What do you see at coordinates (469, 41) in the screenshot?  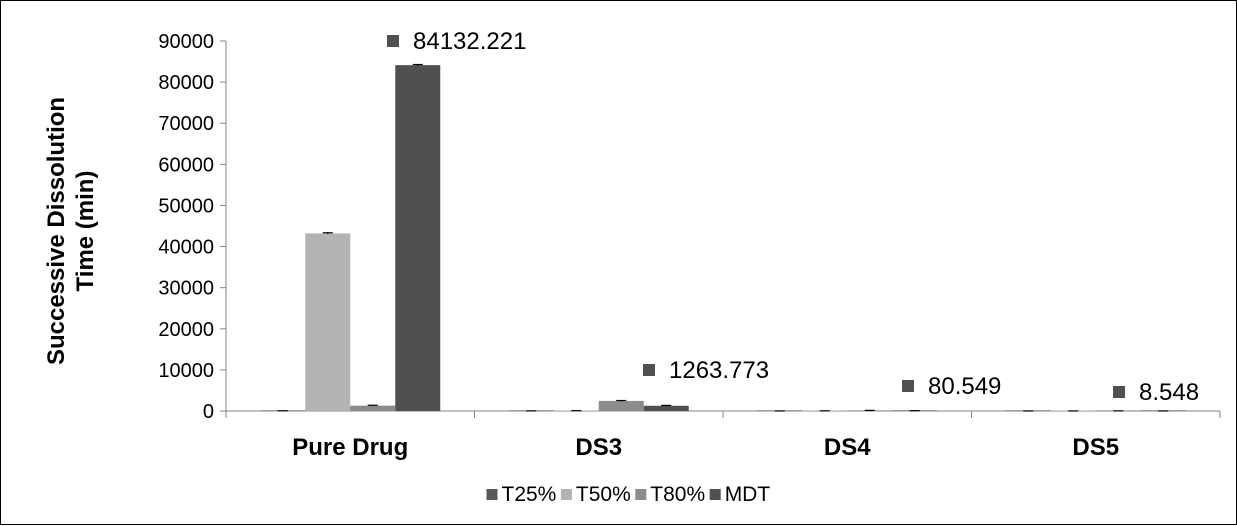 I see `data-label: 84132.221` at bounding box center [469, 41].